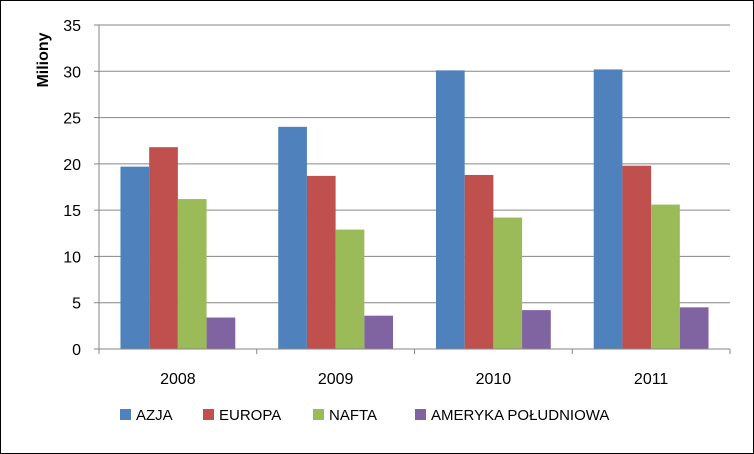 The width and height of the screenshot is (754, 454). What do you see at coordinates (651, 379) in the screenshot?
I see `x-tick-label: 2011` at bounding box center [651, 379].